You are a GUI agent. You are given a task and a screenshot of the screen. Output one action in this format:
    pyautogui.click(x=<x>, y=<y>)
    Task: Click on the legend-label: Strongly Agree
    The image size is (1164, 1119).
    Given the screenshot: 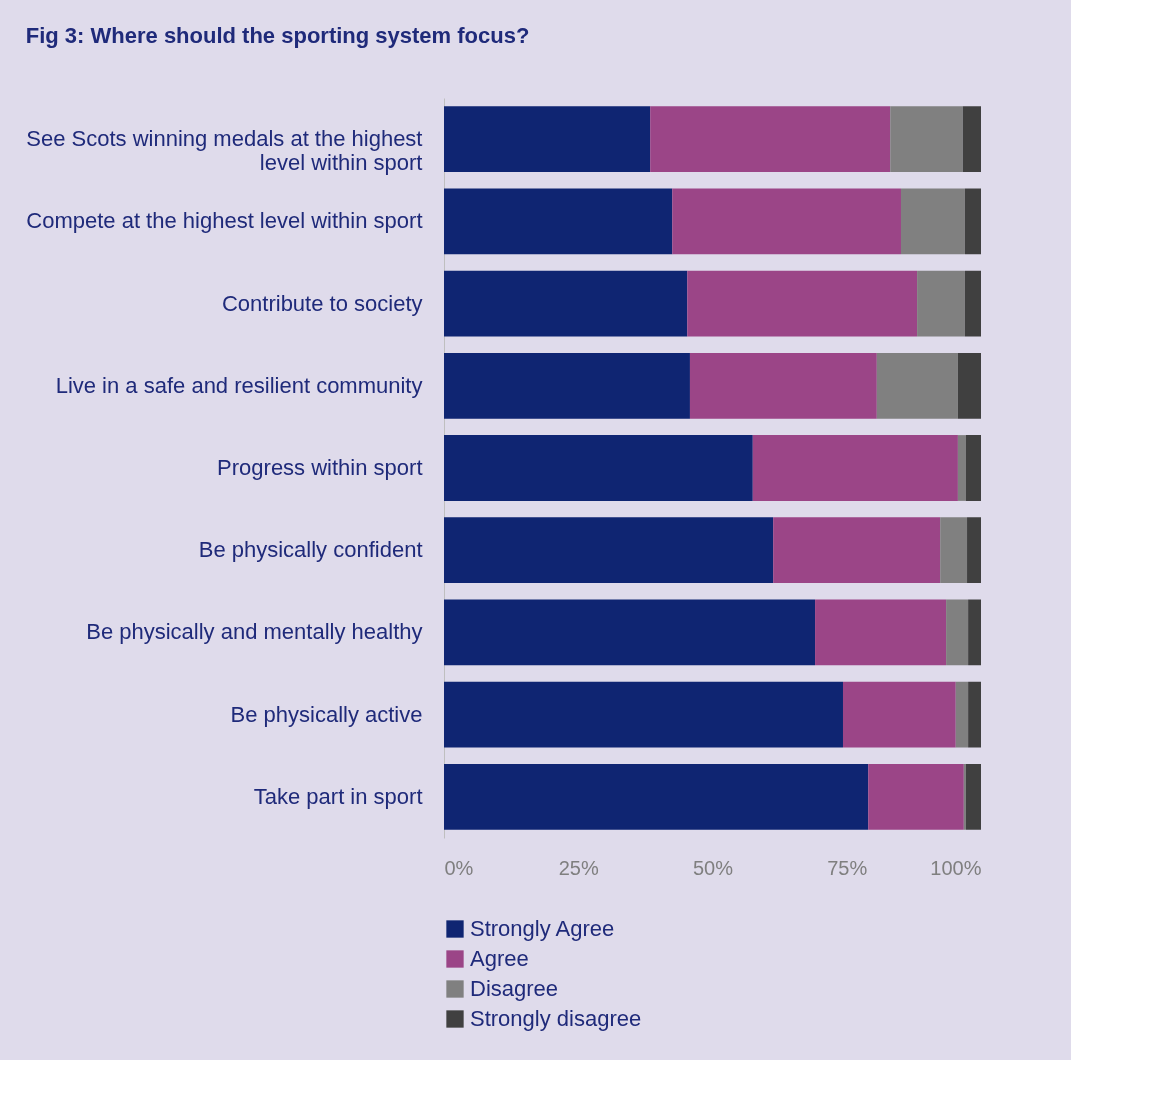 What is the action you would take?
    pyautogui.click(x=542, y=928)
    